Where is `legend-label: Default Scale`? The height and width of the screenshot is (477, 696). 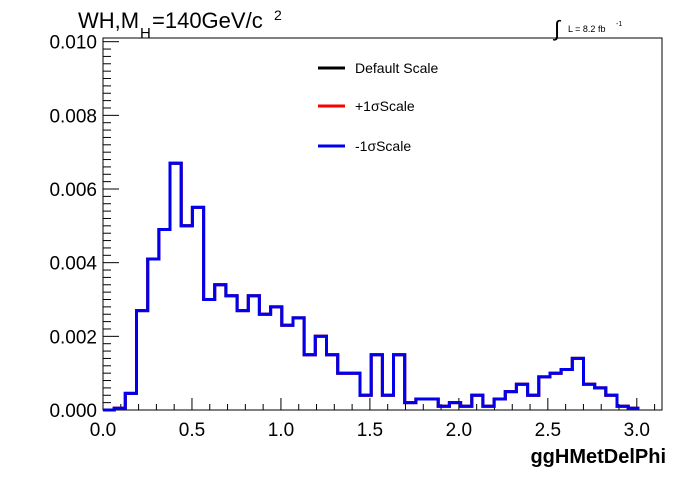
legend-label: Default Scale is located at coordinates (396, 68).